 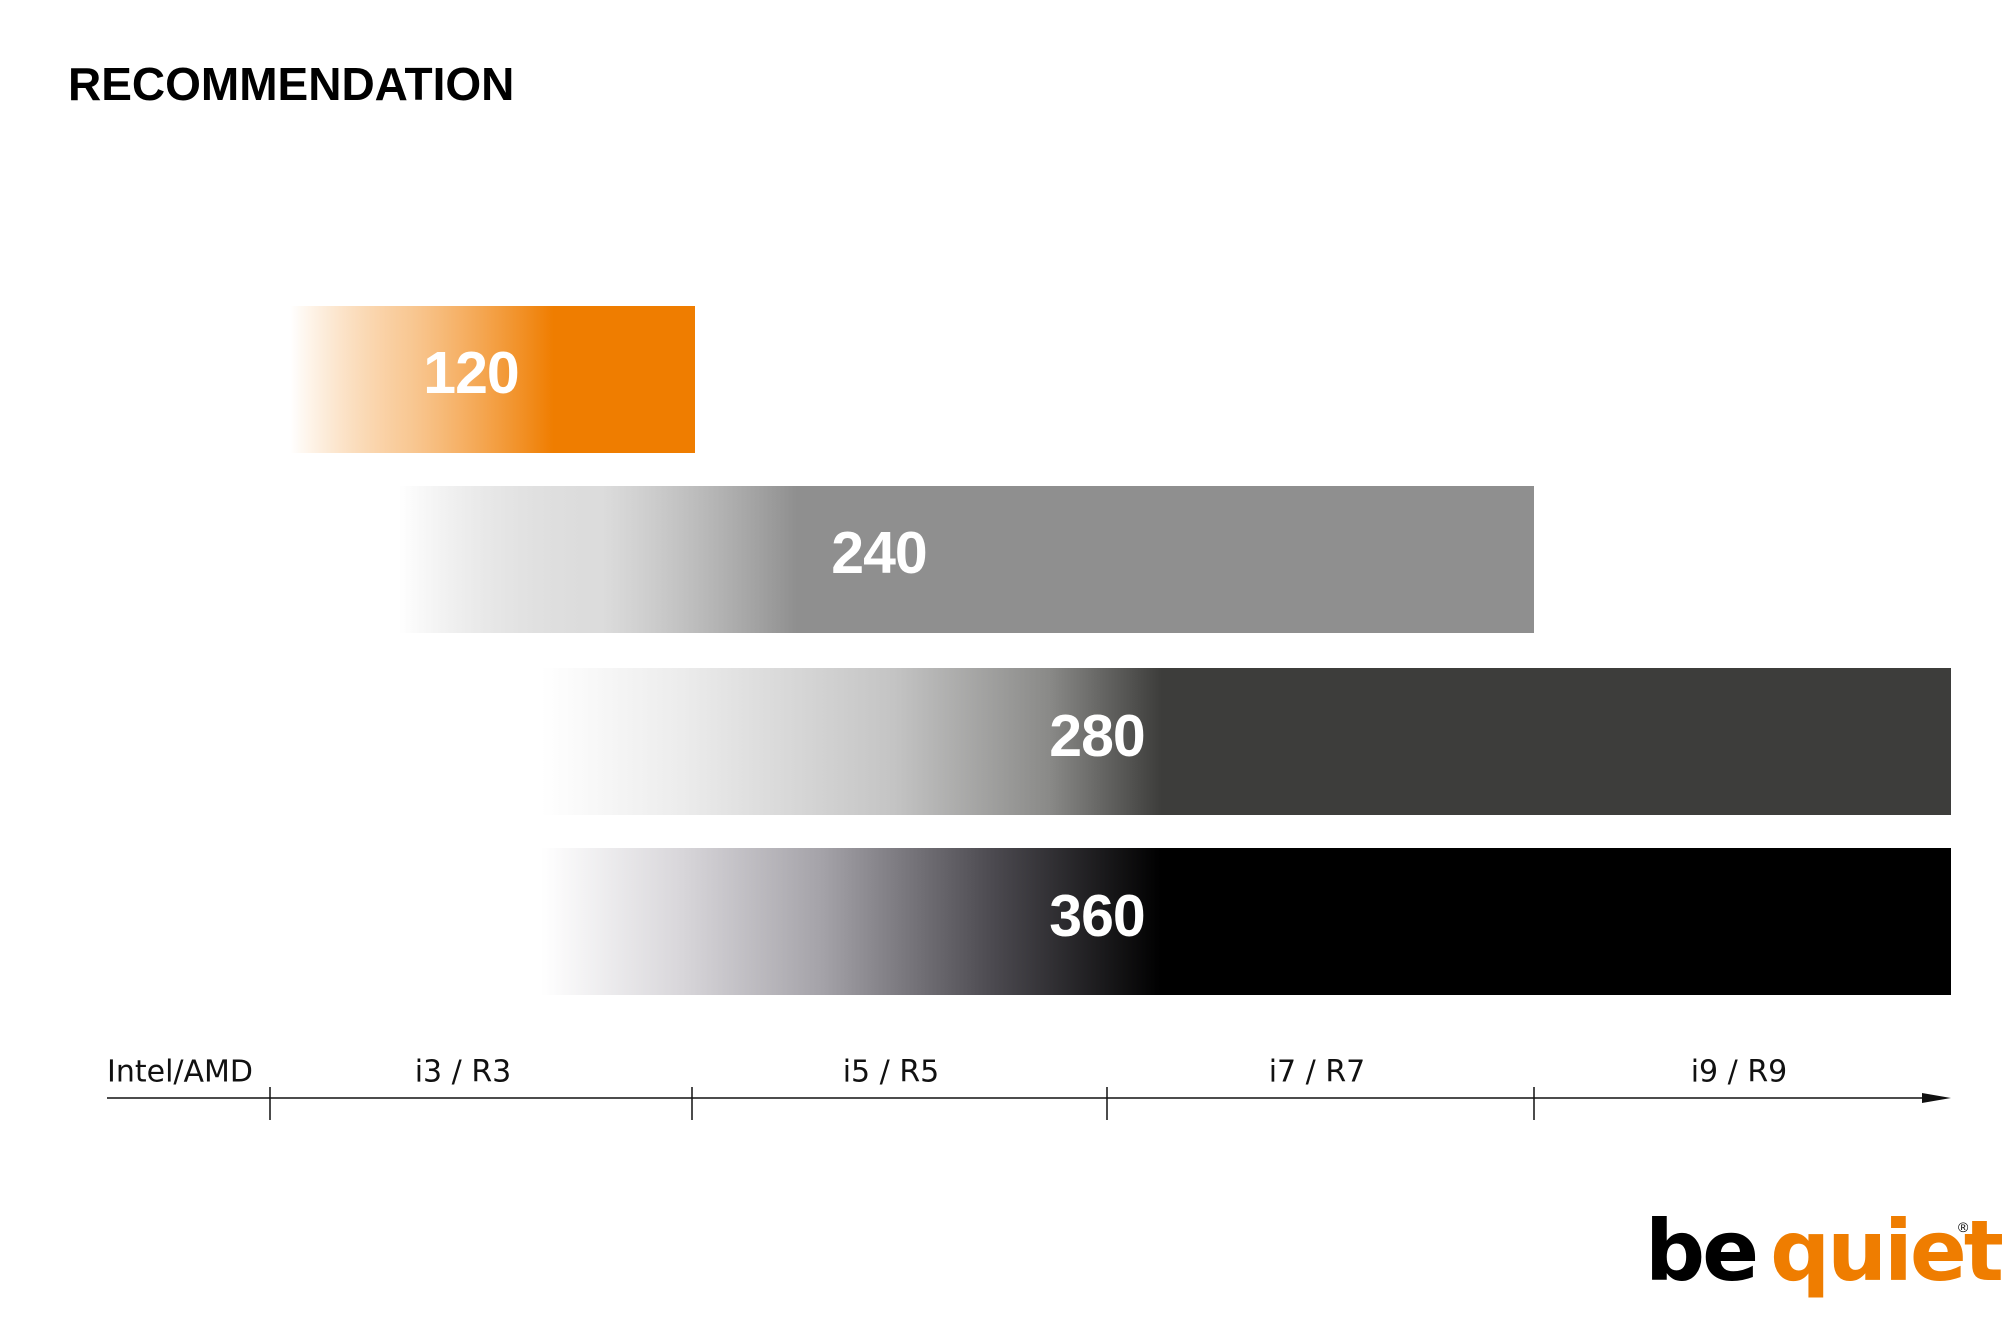 I want to click on axis-arrow, so click(x=1936, y=1098).